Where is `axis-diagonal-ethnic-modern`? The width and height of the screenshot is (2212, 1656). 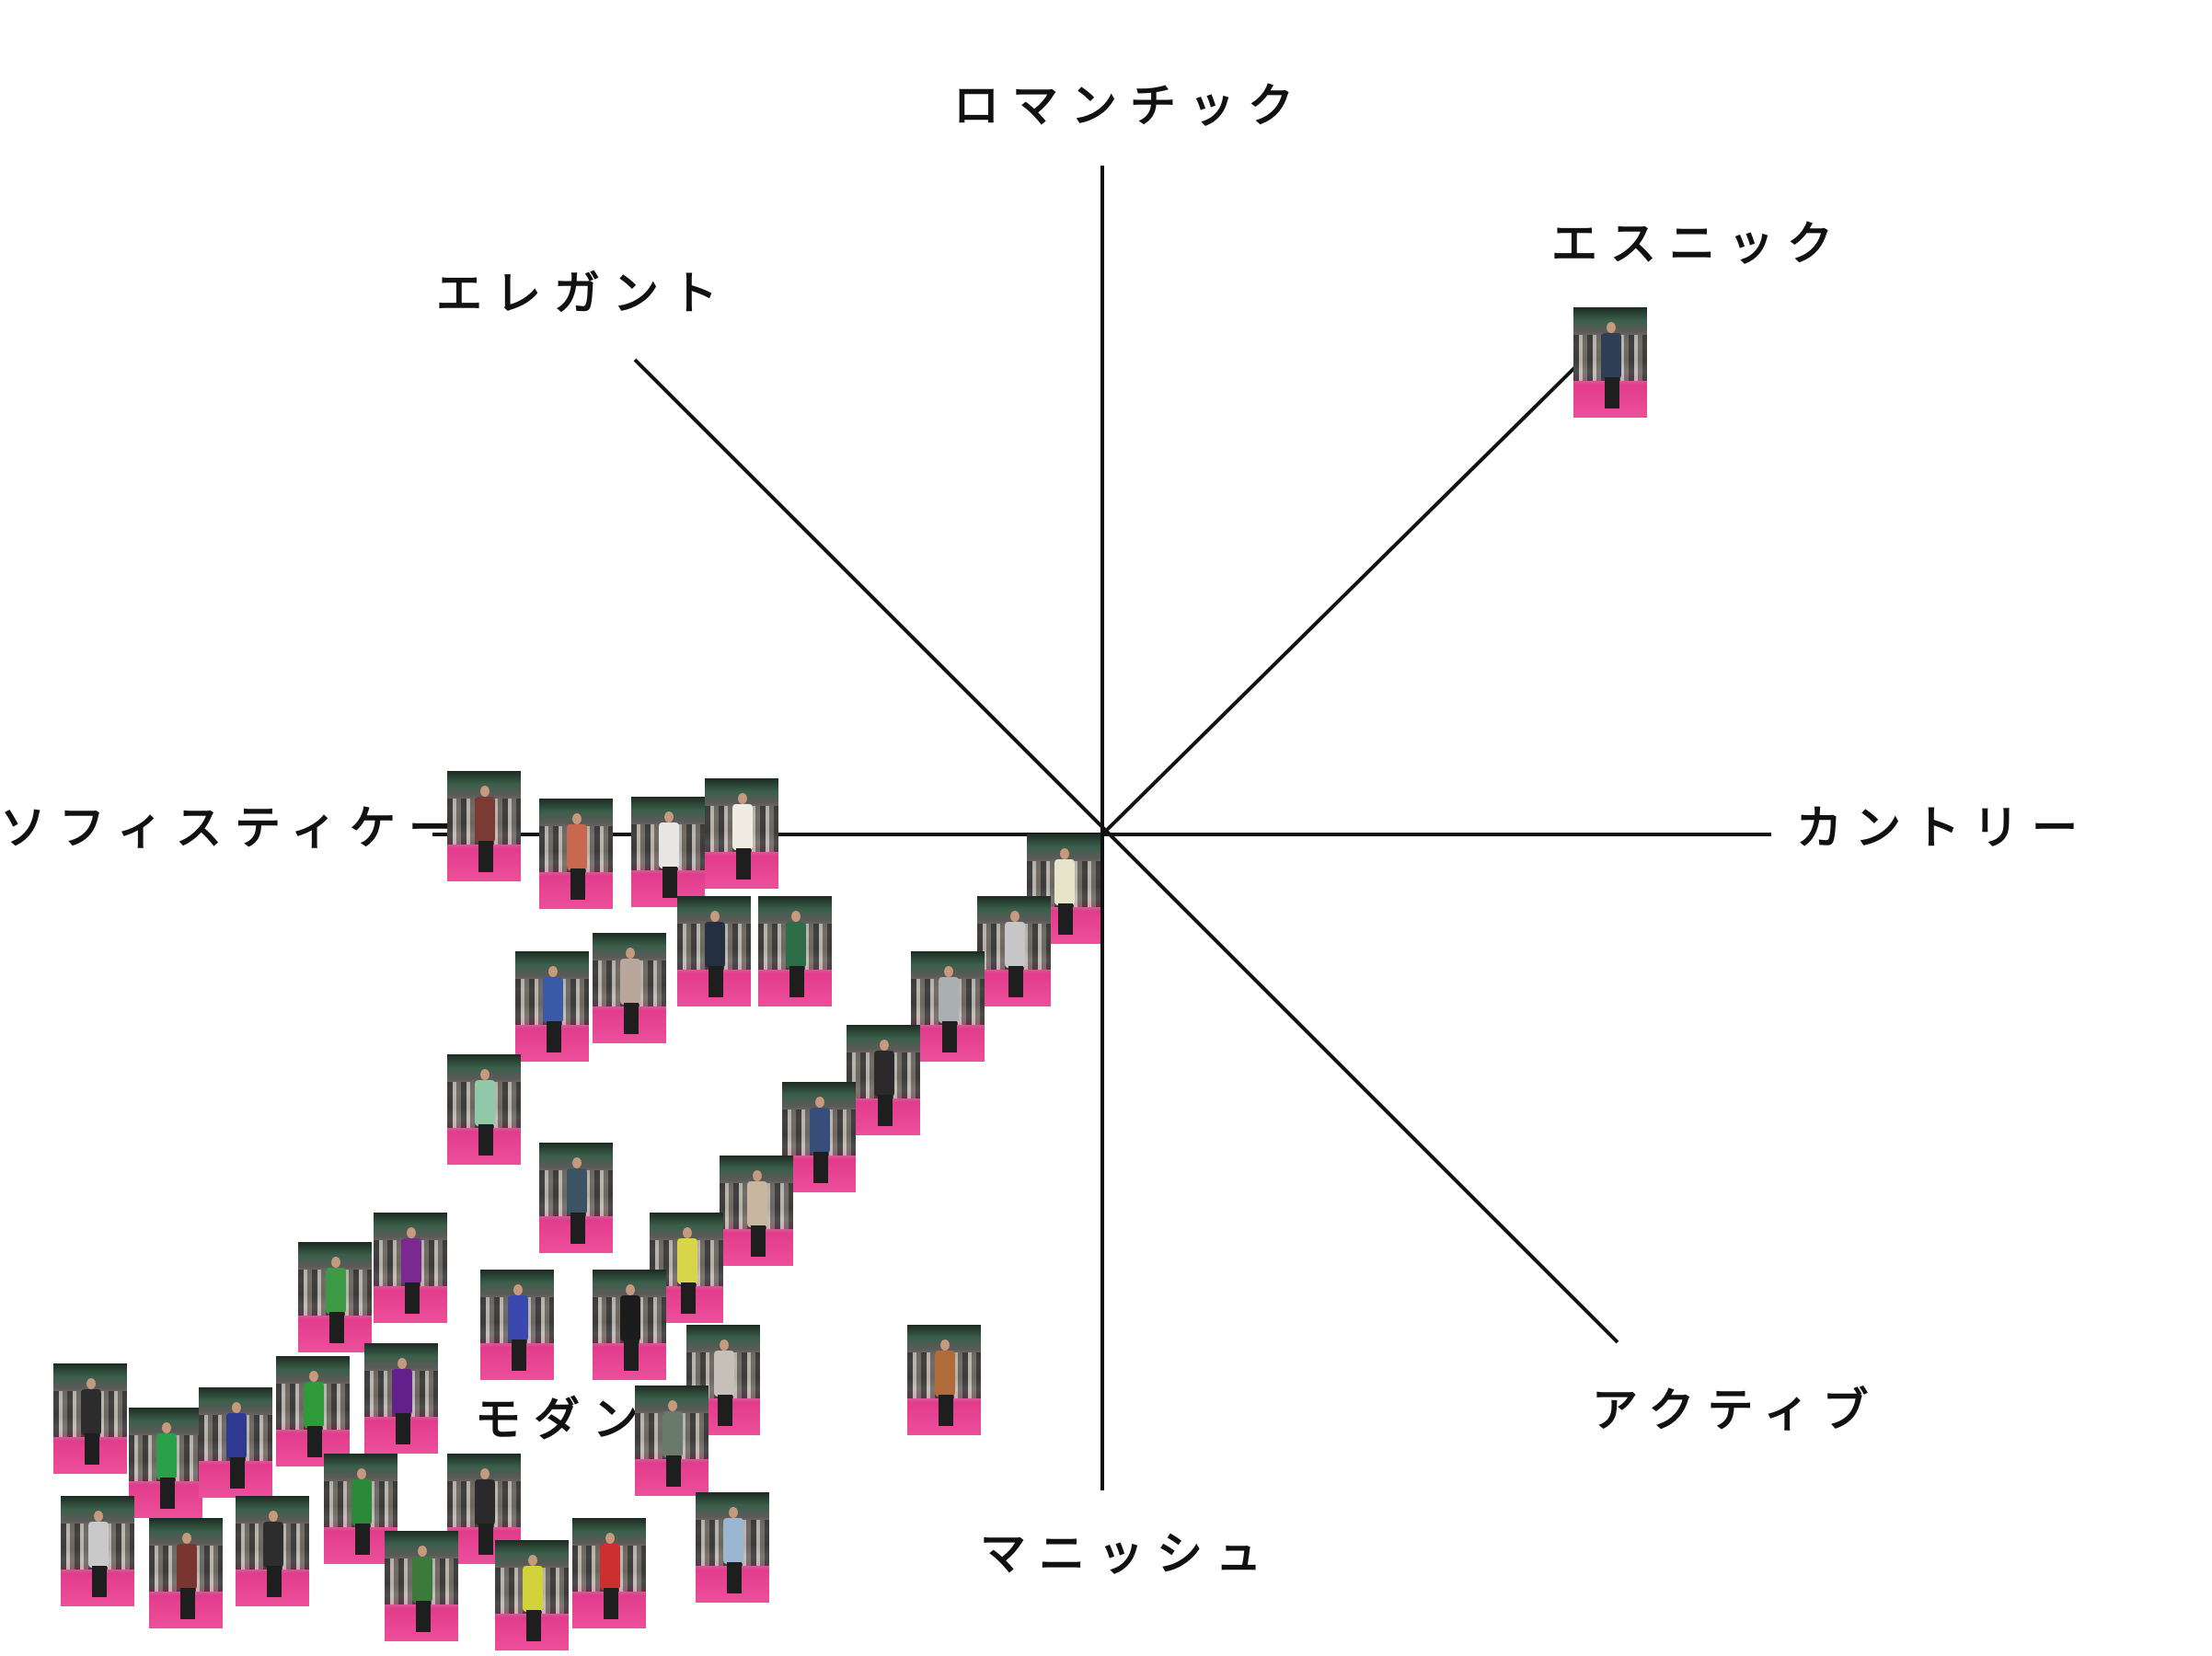
axis-diagonal-ethnic-modern is located at coordinates (1340, 599).